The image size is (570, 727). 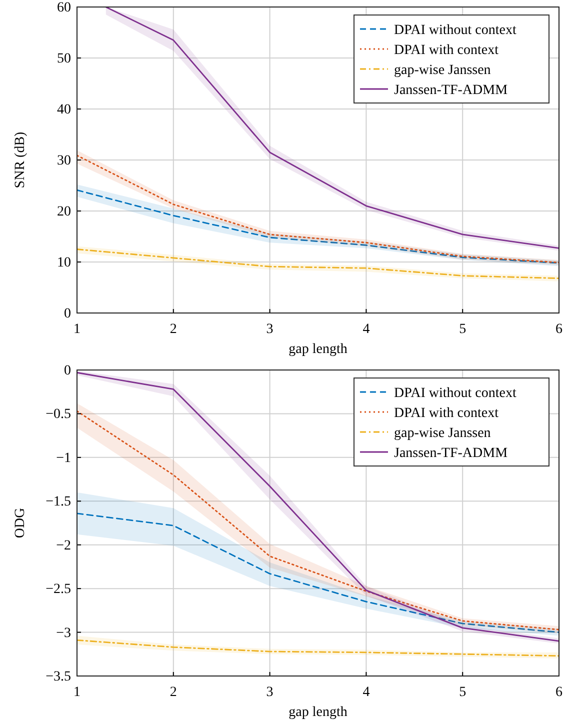 What do you see at coordinates (64, 58) in the screenshot?
I see `y-tick-label: 50` at bounding box center [64, 58].